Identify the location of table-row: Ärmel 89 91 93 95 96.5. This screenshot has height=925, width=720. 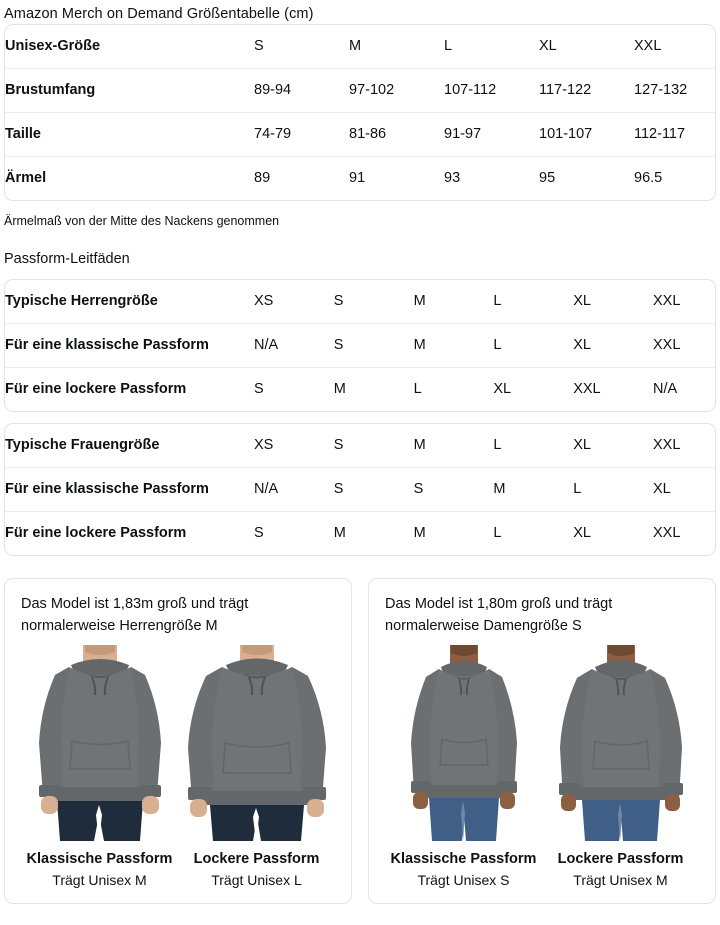
(360, 178).